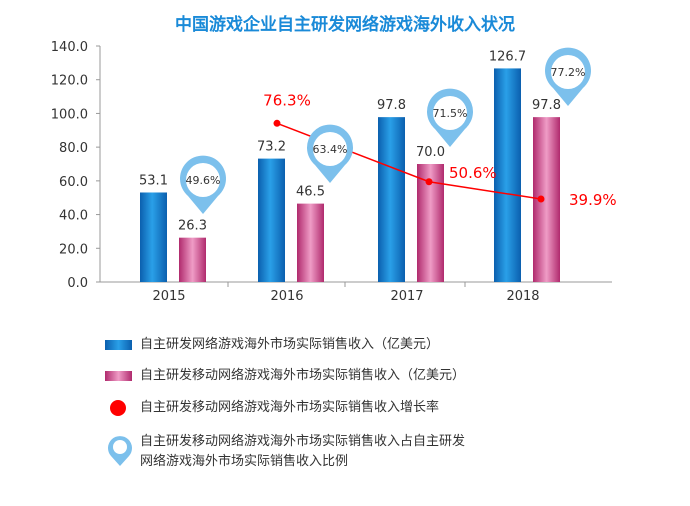 This screenshot has width=690, height=506. I want to click on bar-data-label: 73.2, so click(271, 147).